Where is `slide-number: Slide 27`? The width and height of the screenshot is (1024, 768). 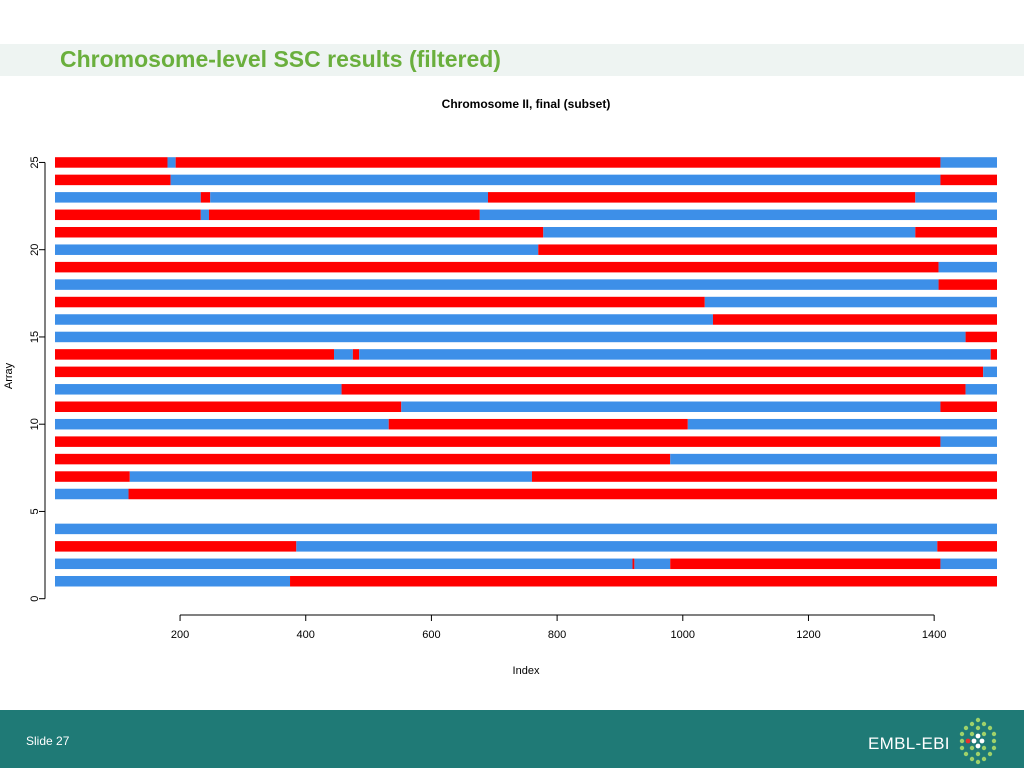
slide-number: Slide 27 is located at coordinates (48, 741).